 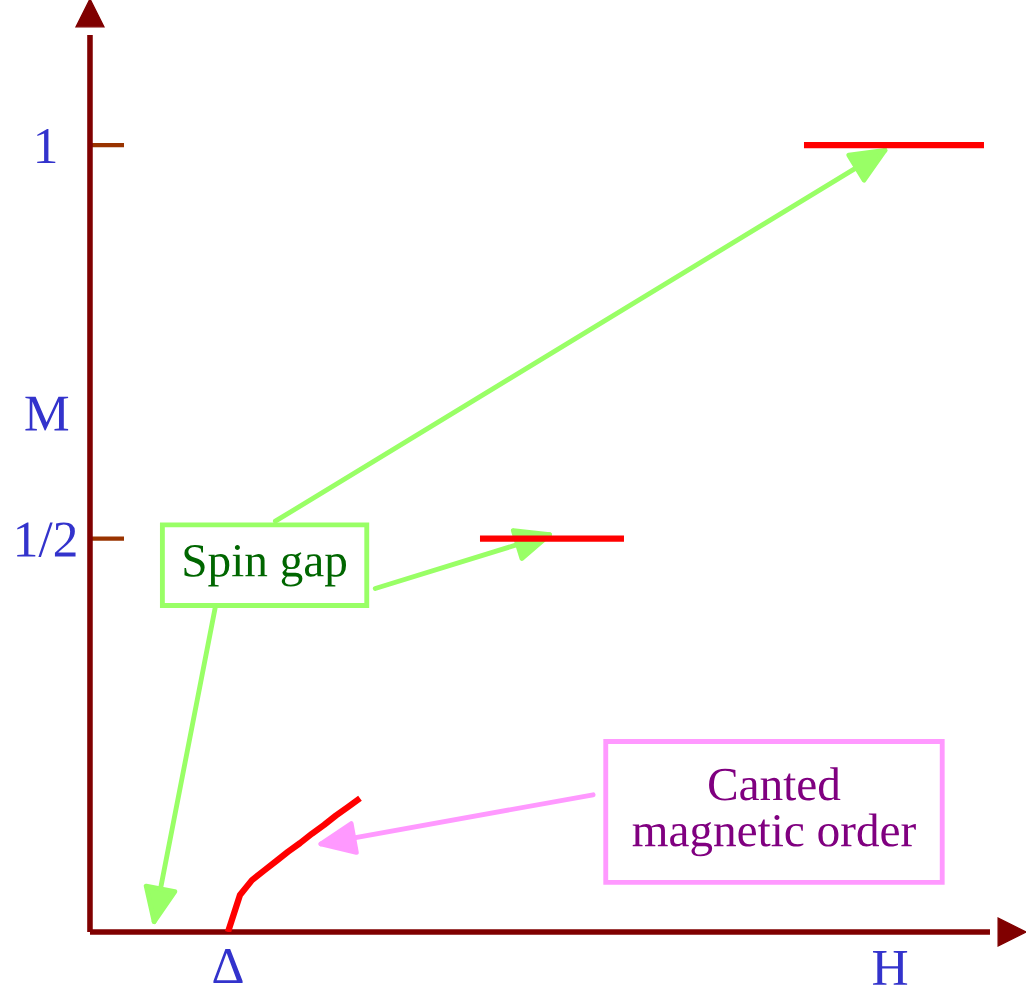 What do you see at coordinates (890, 968) in the screenshot?
I see `x-axis-title: H` at bounding box center [890, 968].